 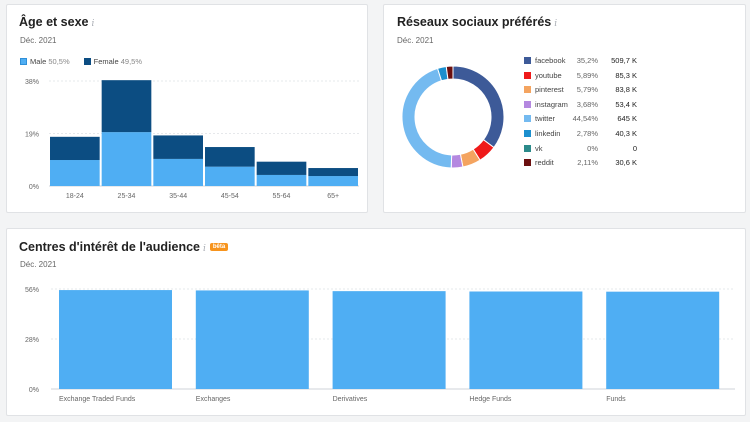 I want to click on x-tick-label: 18-24, so click(x=75, y=196).